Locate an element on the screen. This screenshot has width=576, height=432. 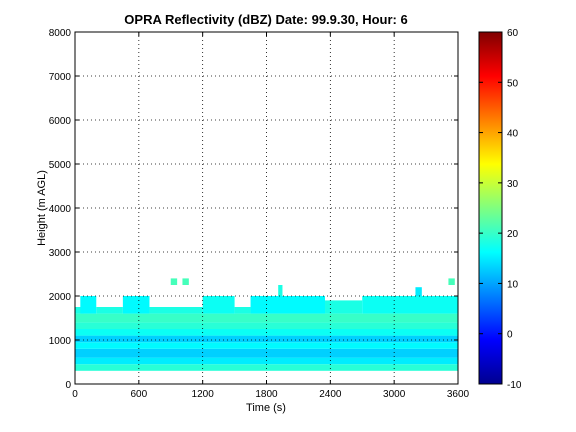
x-tick-label: 600 is located at coordinates (138, 394).